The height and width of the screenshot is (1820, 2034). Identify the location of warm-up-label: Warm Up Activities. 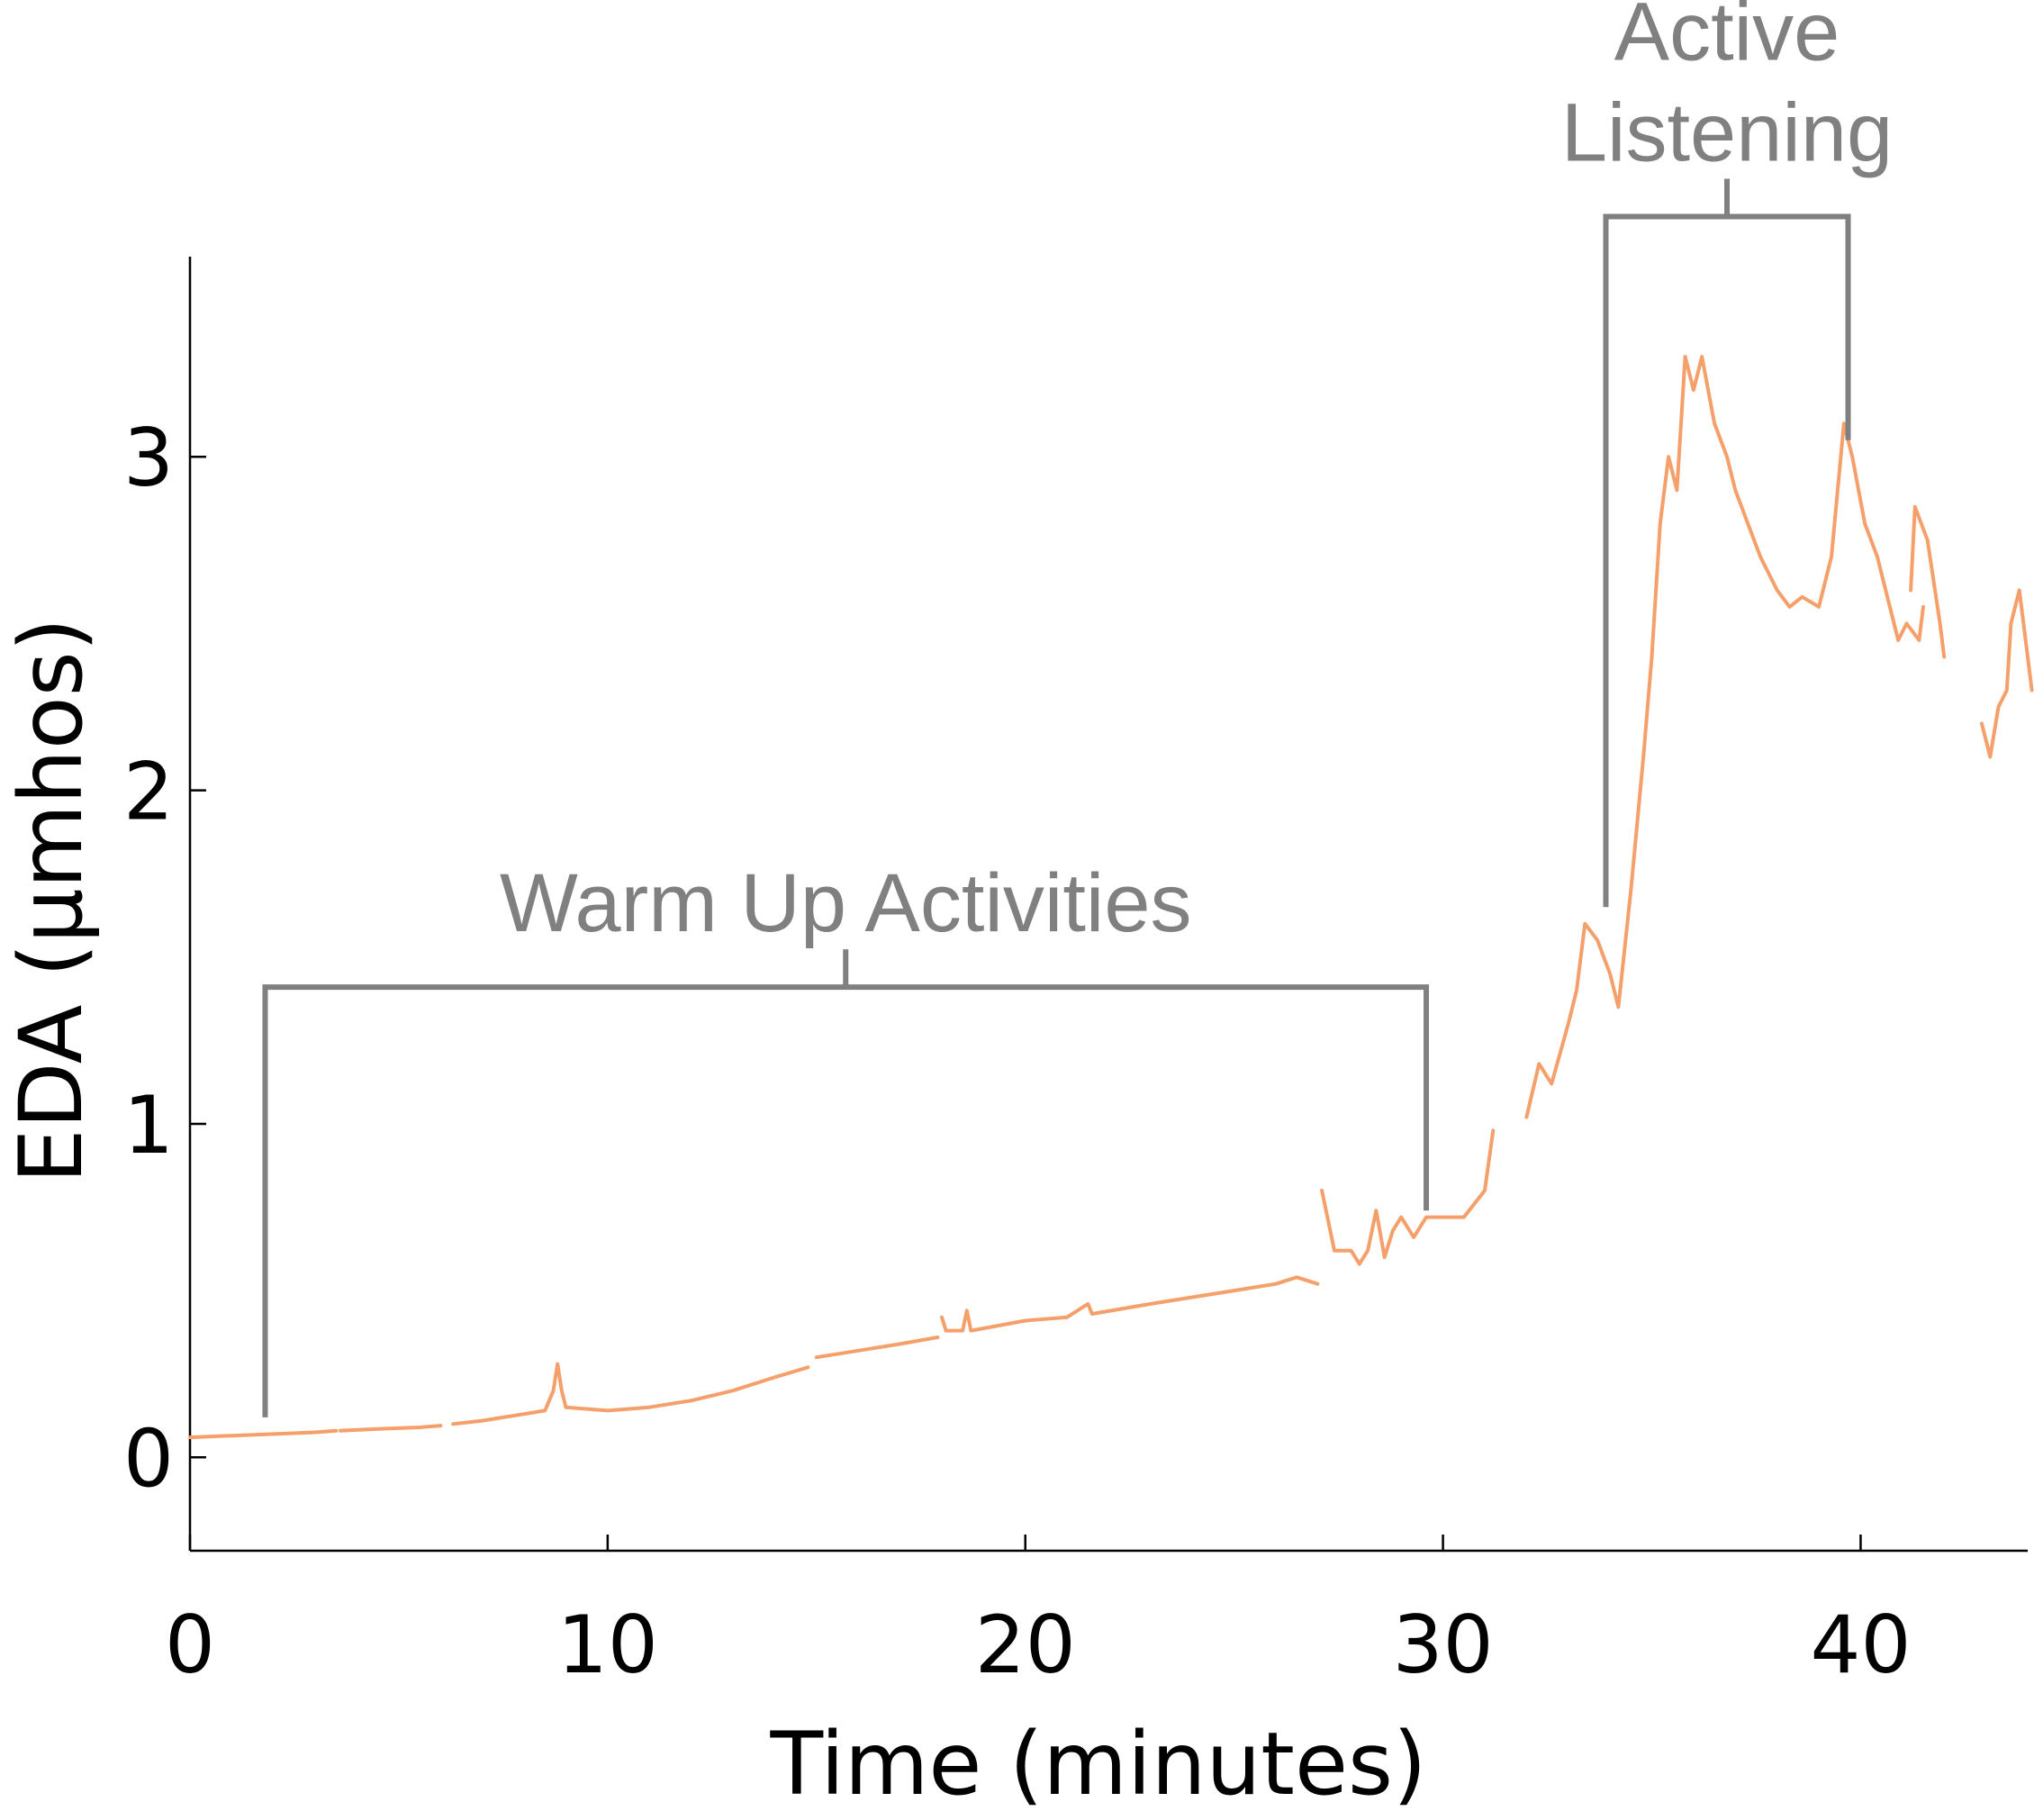
(845, 903).